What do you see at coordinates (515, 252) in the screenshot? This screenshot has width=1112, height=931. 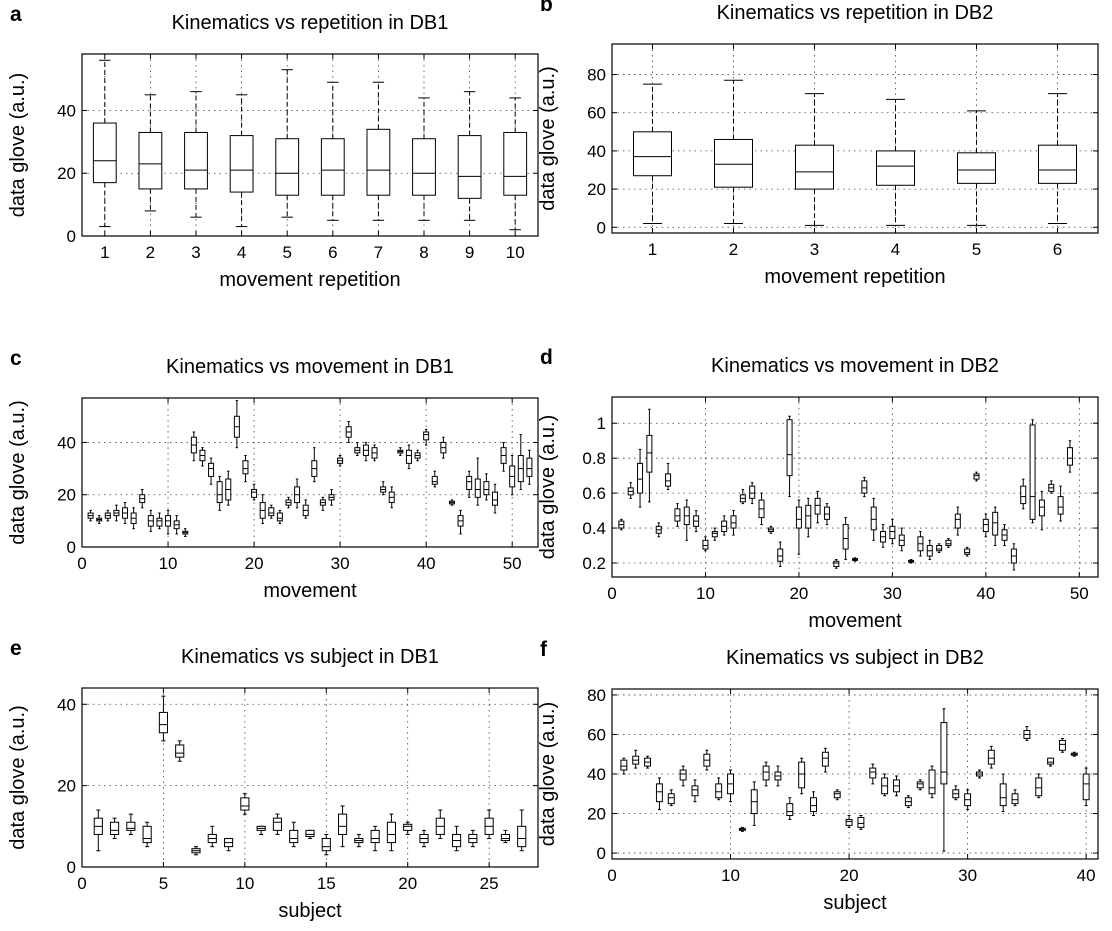 I see `panel-a-x-tick-label: 10` at bounding box center [515, 252].